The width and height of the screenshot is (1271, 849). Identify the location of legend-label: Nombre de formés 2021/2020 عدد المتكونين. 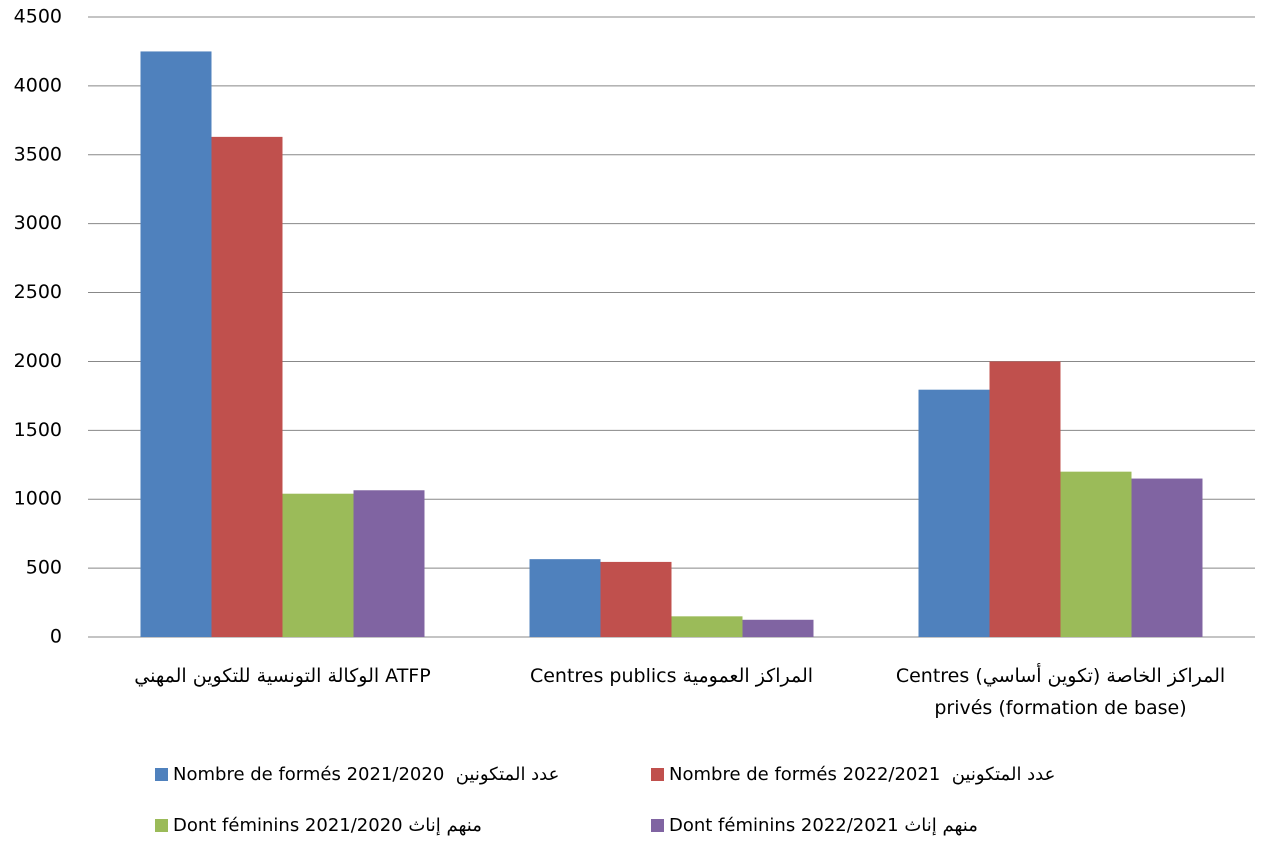
(366, 774).